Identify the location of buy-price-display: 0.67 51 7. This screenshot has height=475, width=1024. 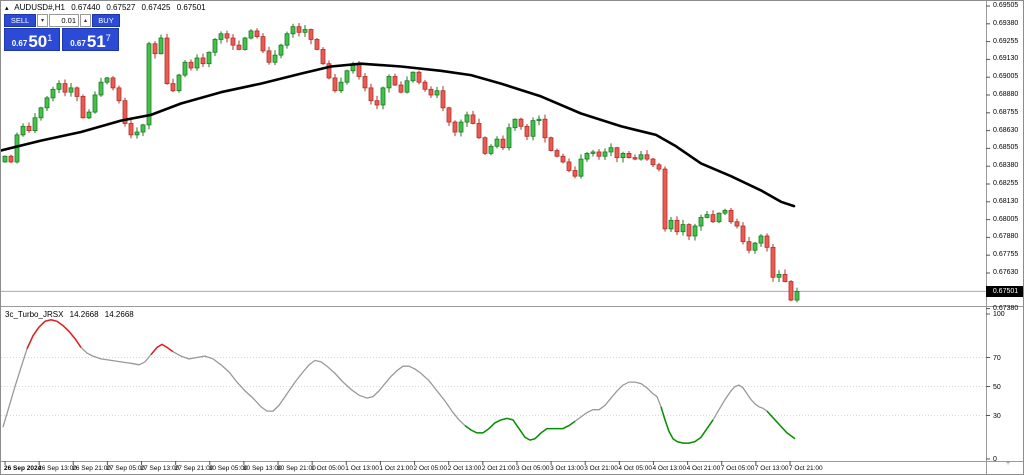
(90, 39).